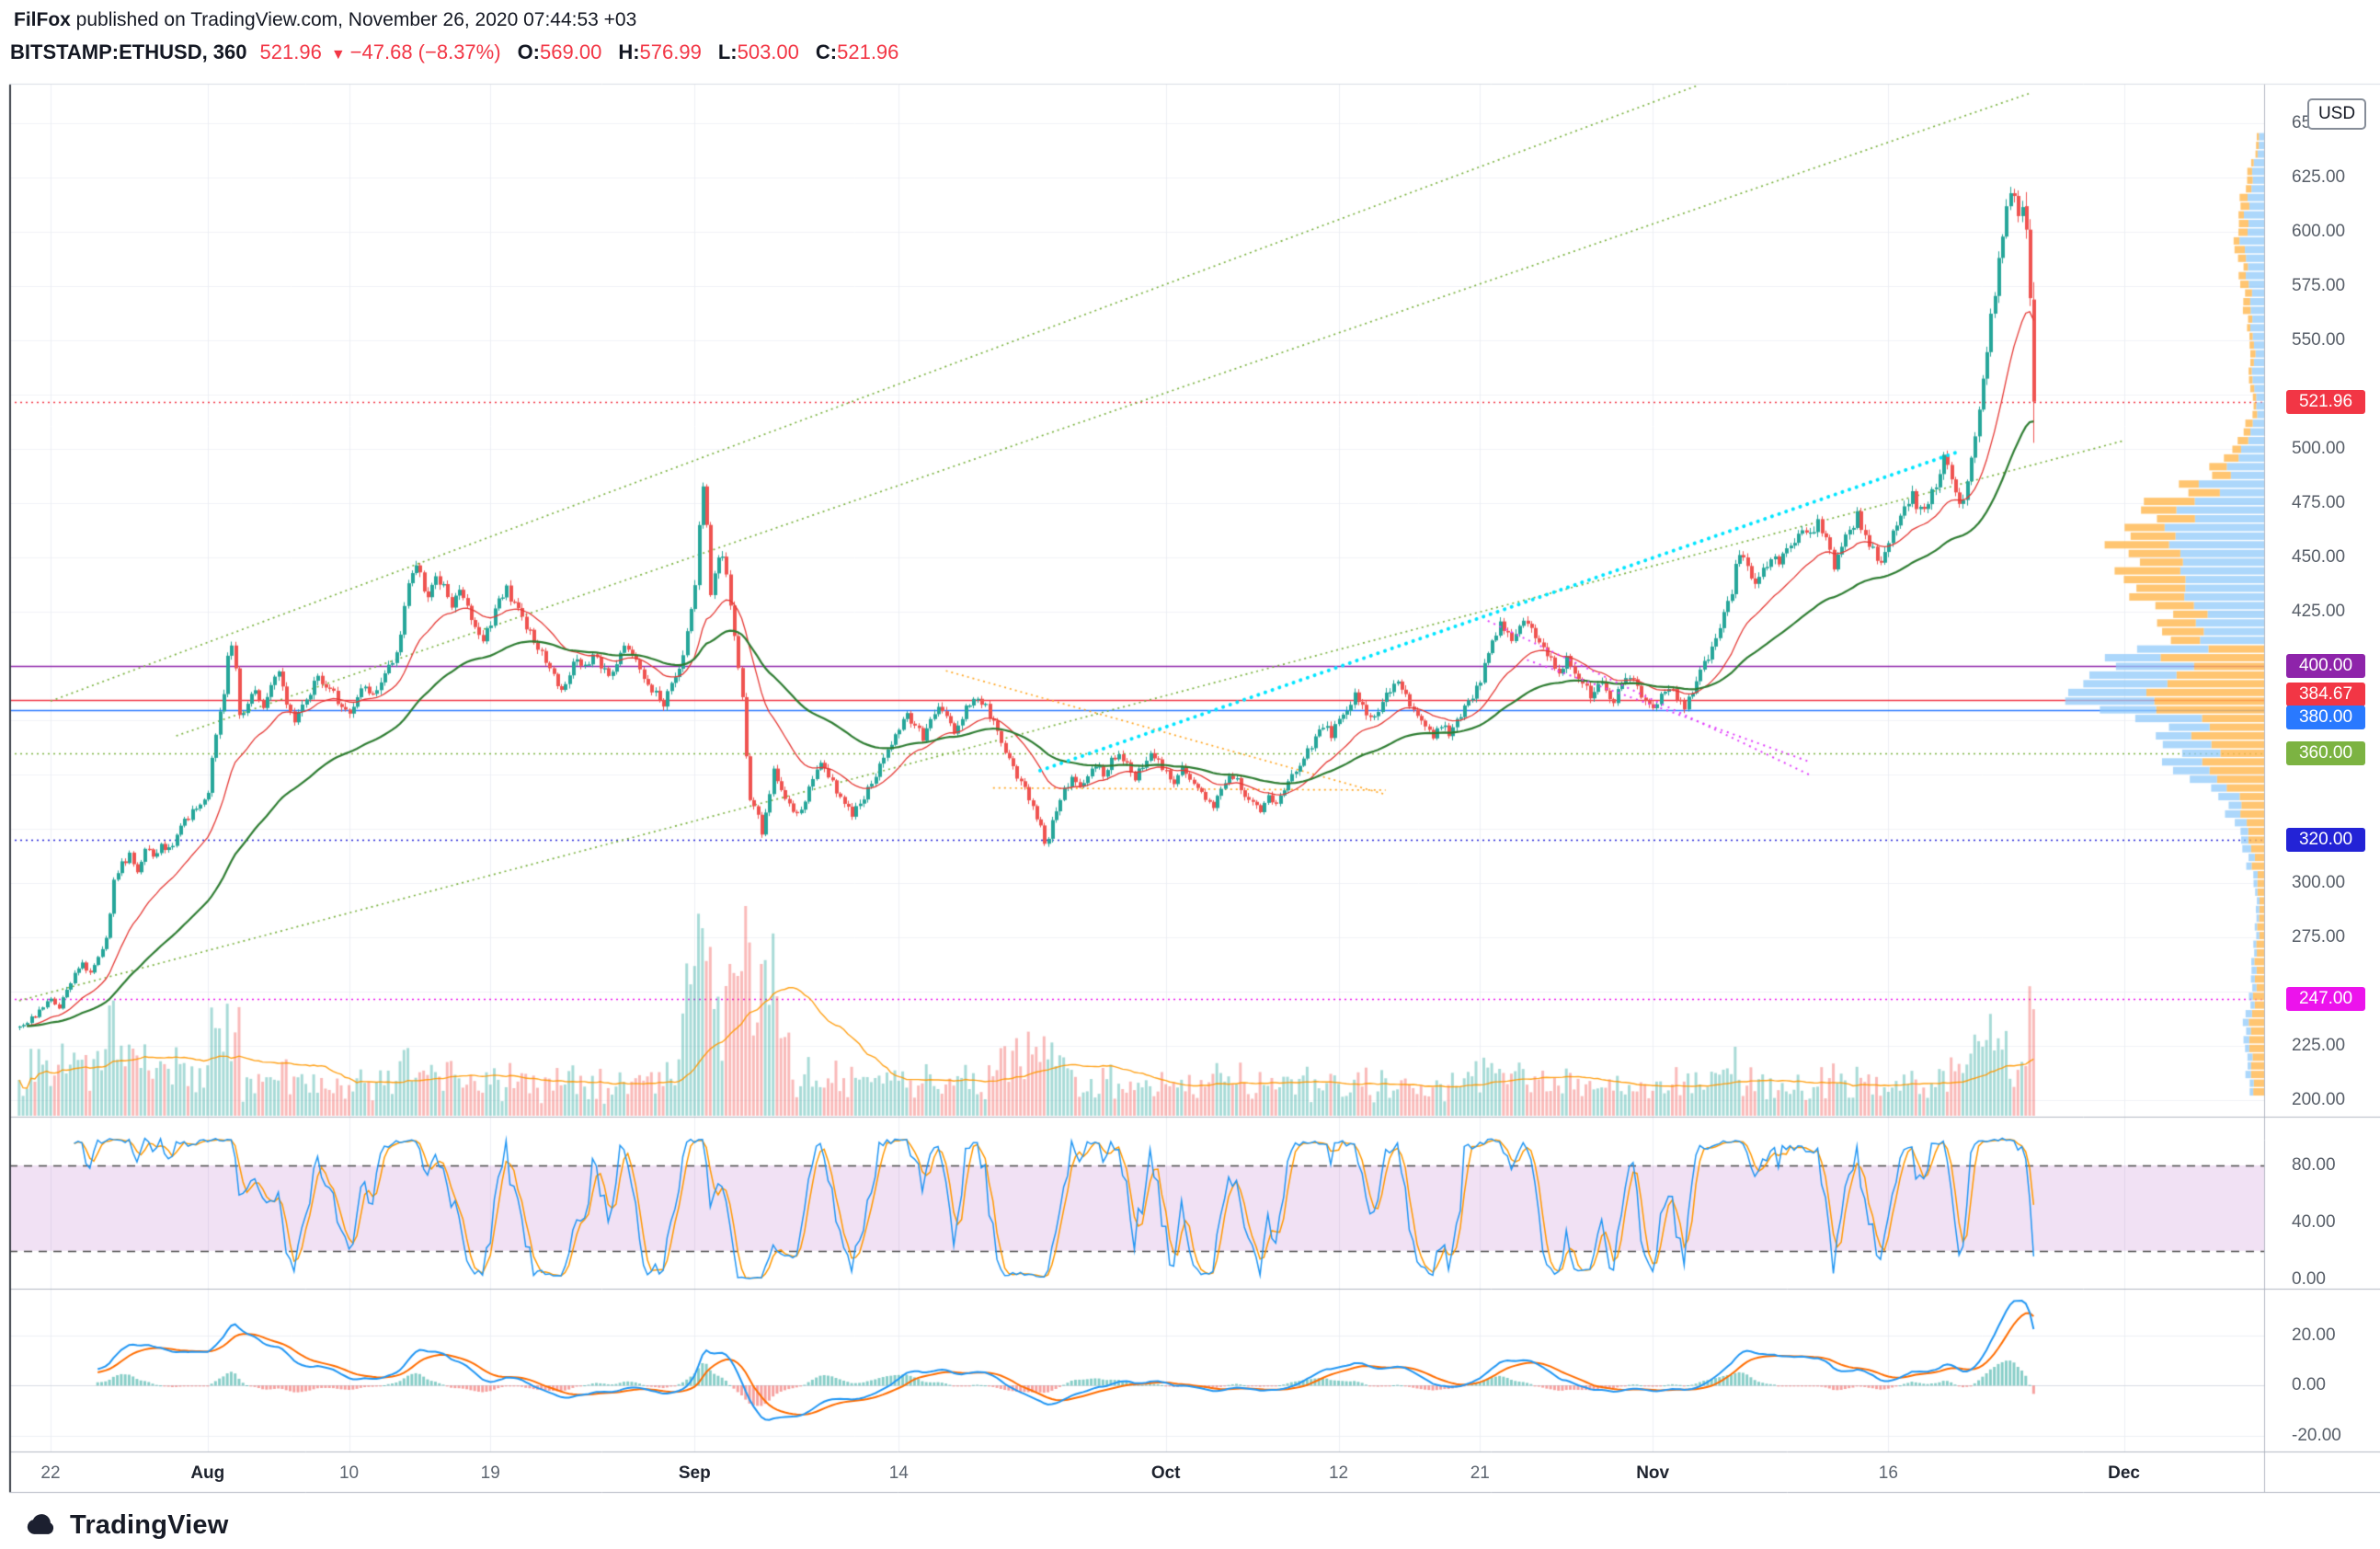  Describe the element at coordinates (338, 55) in the screenshot. I see `down-arrow-icon: ▼` at that location.